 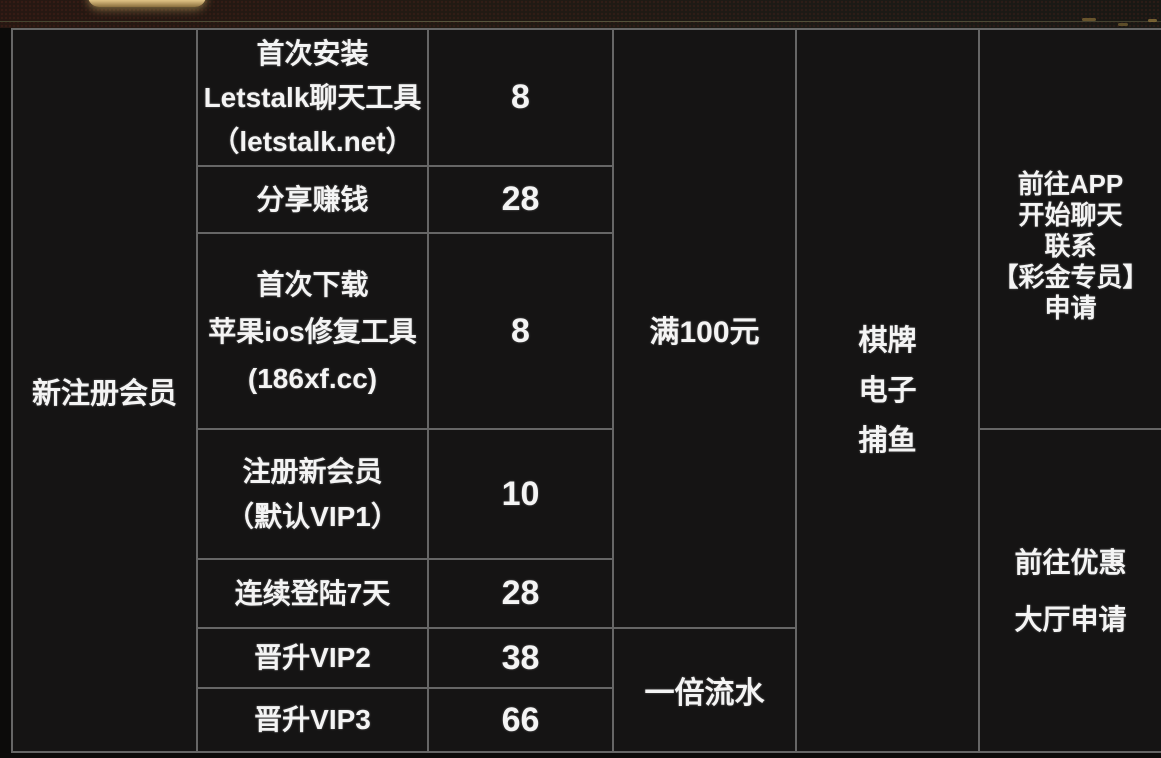 I want to click on task-line: 分享赚钱, so click(x=312, y=199).